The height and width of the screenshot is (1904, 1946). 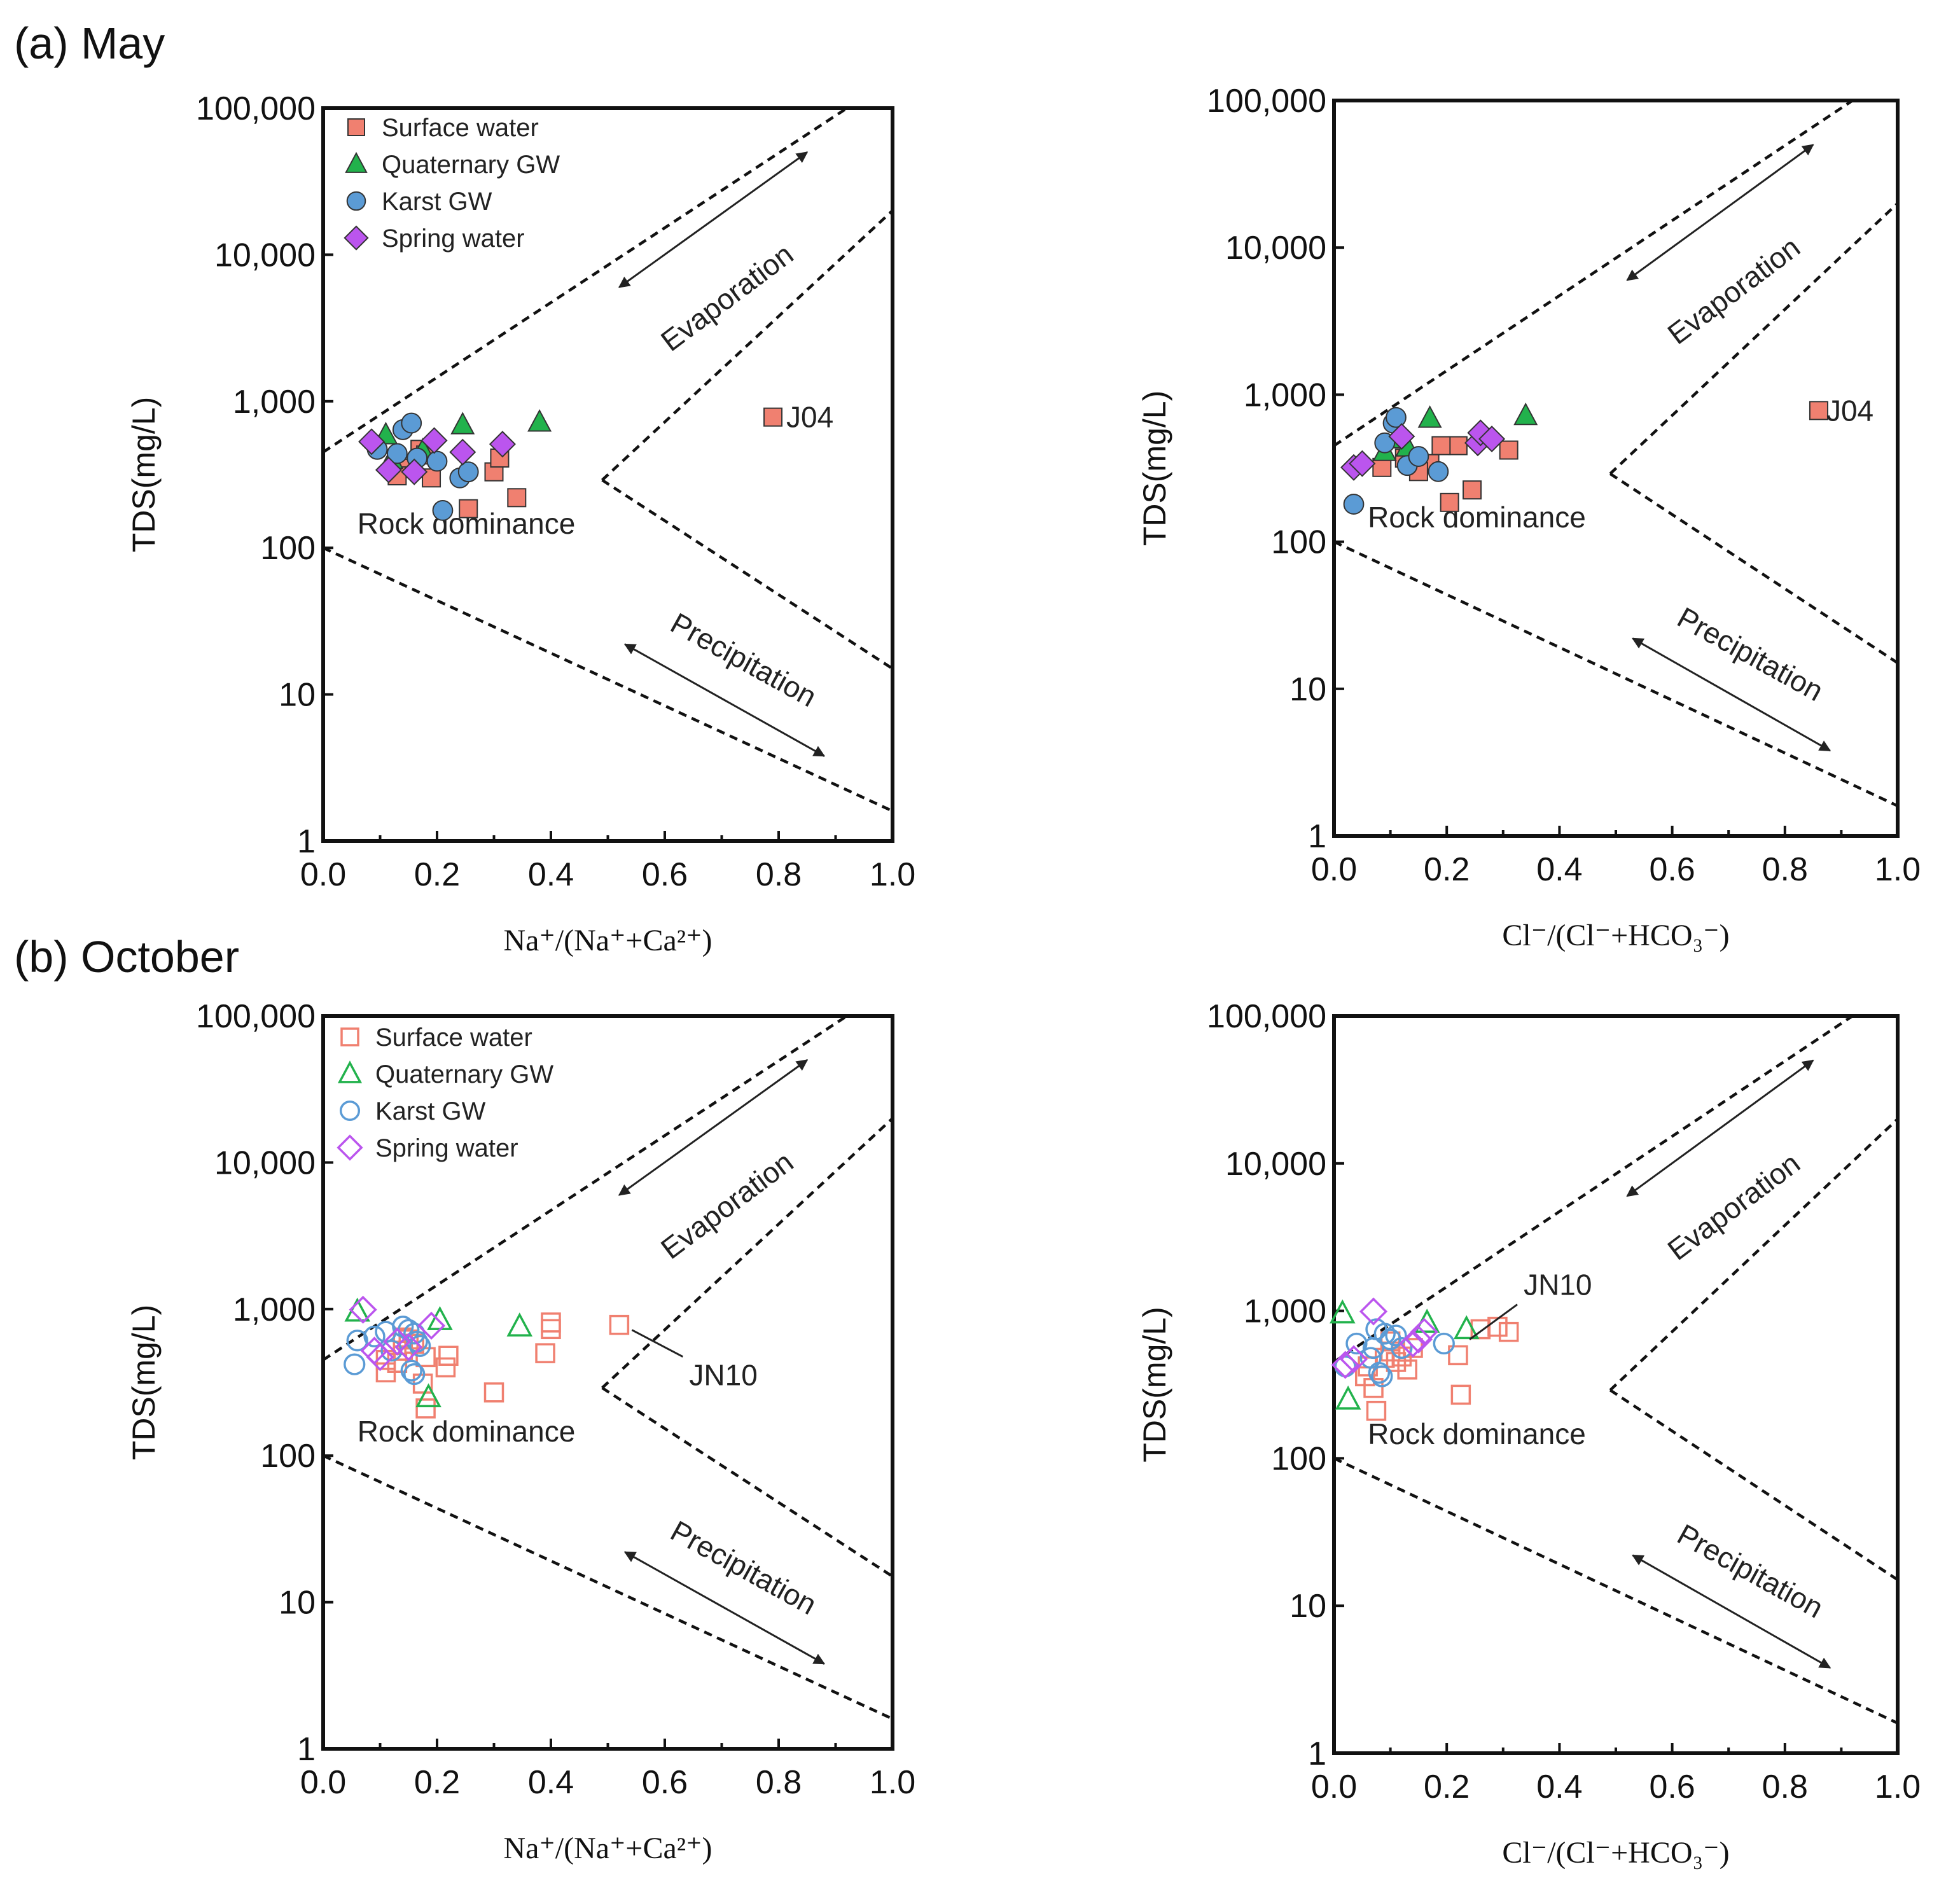 What do you see at coordinates (467, 1431) in the screenshot?
I see `rock-dominance-label: Rock dominance` at bounding box center [467, 1431].